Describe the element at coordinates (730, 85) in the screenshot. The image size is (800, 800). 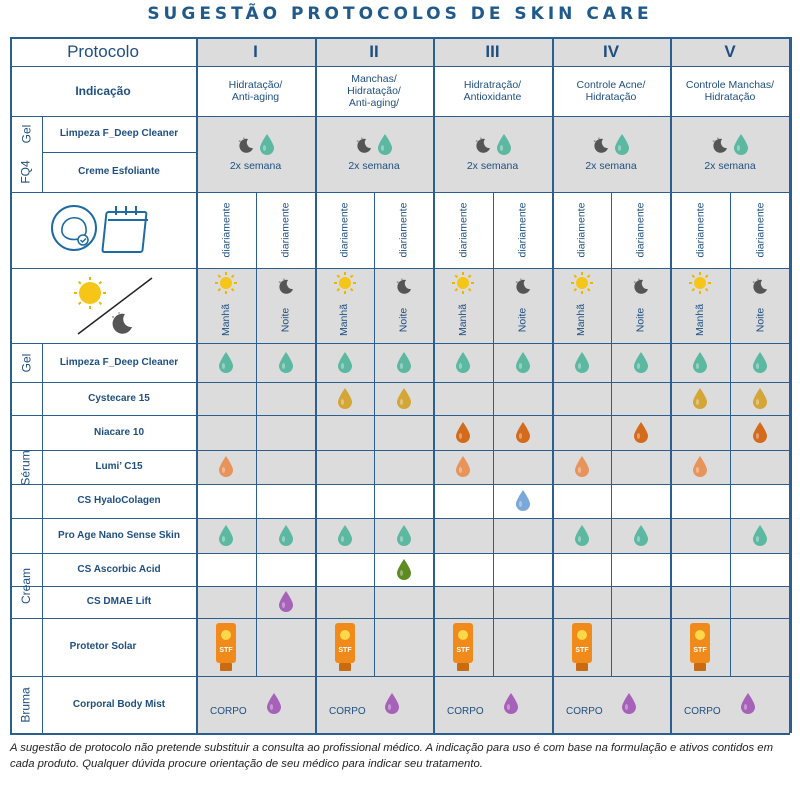
I see `indication-line: Controle Manchas/` at that location.